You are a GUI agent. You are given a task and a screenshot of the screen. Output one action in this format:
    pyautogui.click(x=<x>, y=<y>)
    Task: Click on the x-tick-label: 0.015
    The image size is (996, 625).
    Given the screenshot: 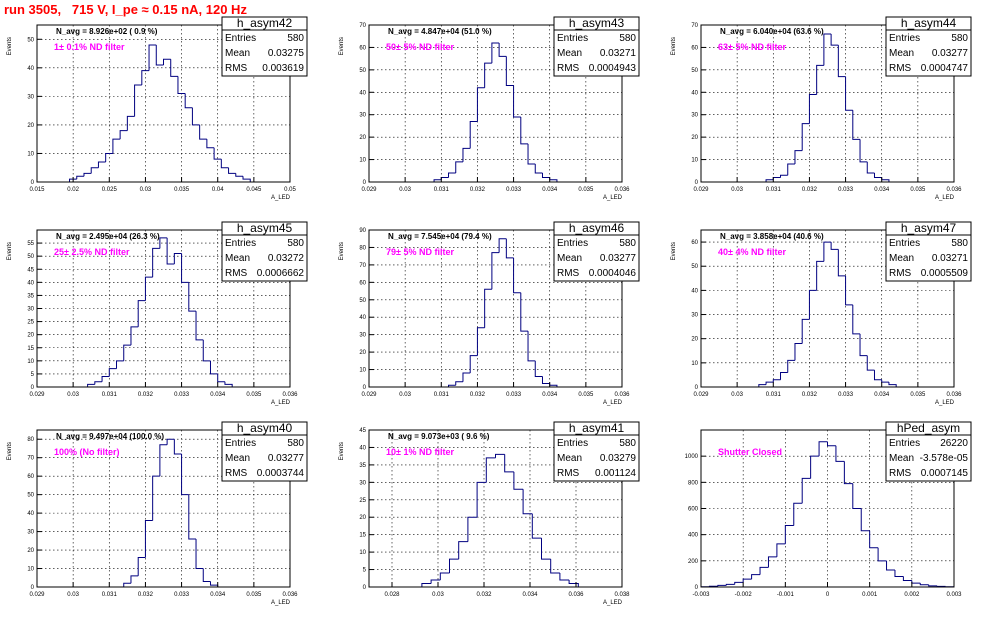 What is the action you would take?
    pyautogui.click(x=37, y=190)
    